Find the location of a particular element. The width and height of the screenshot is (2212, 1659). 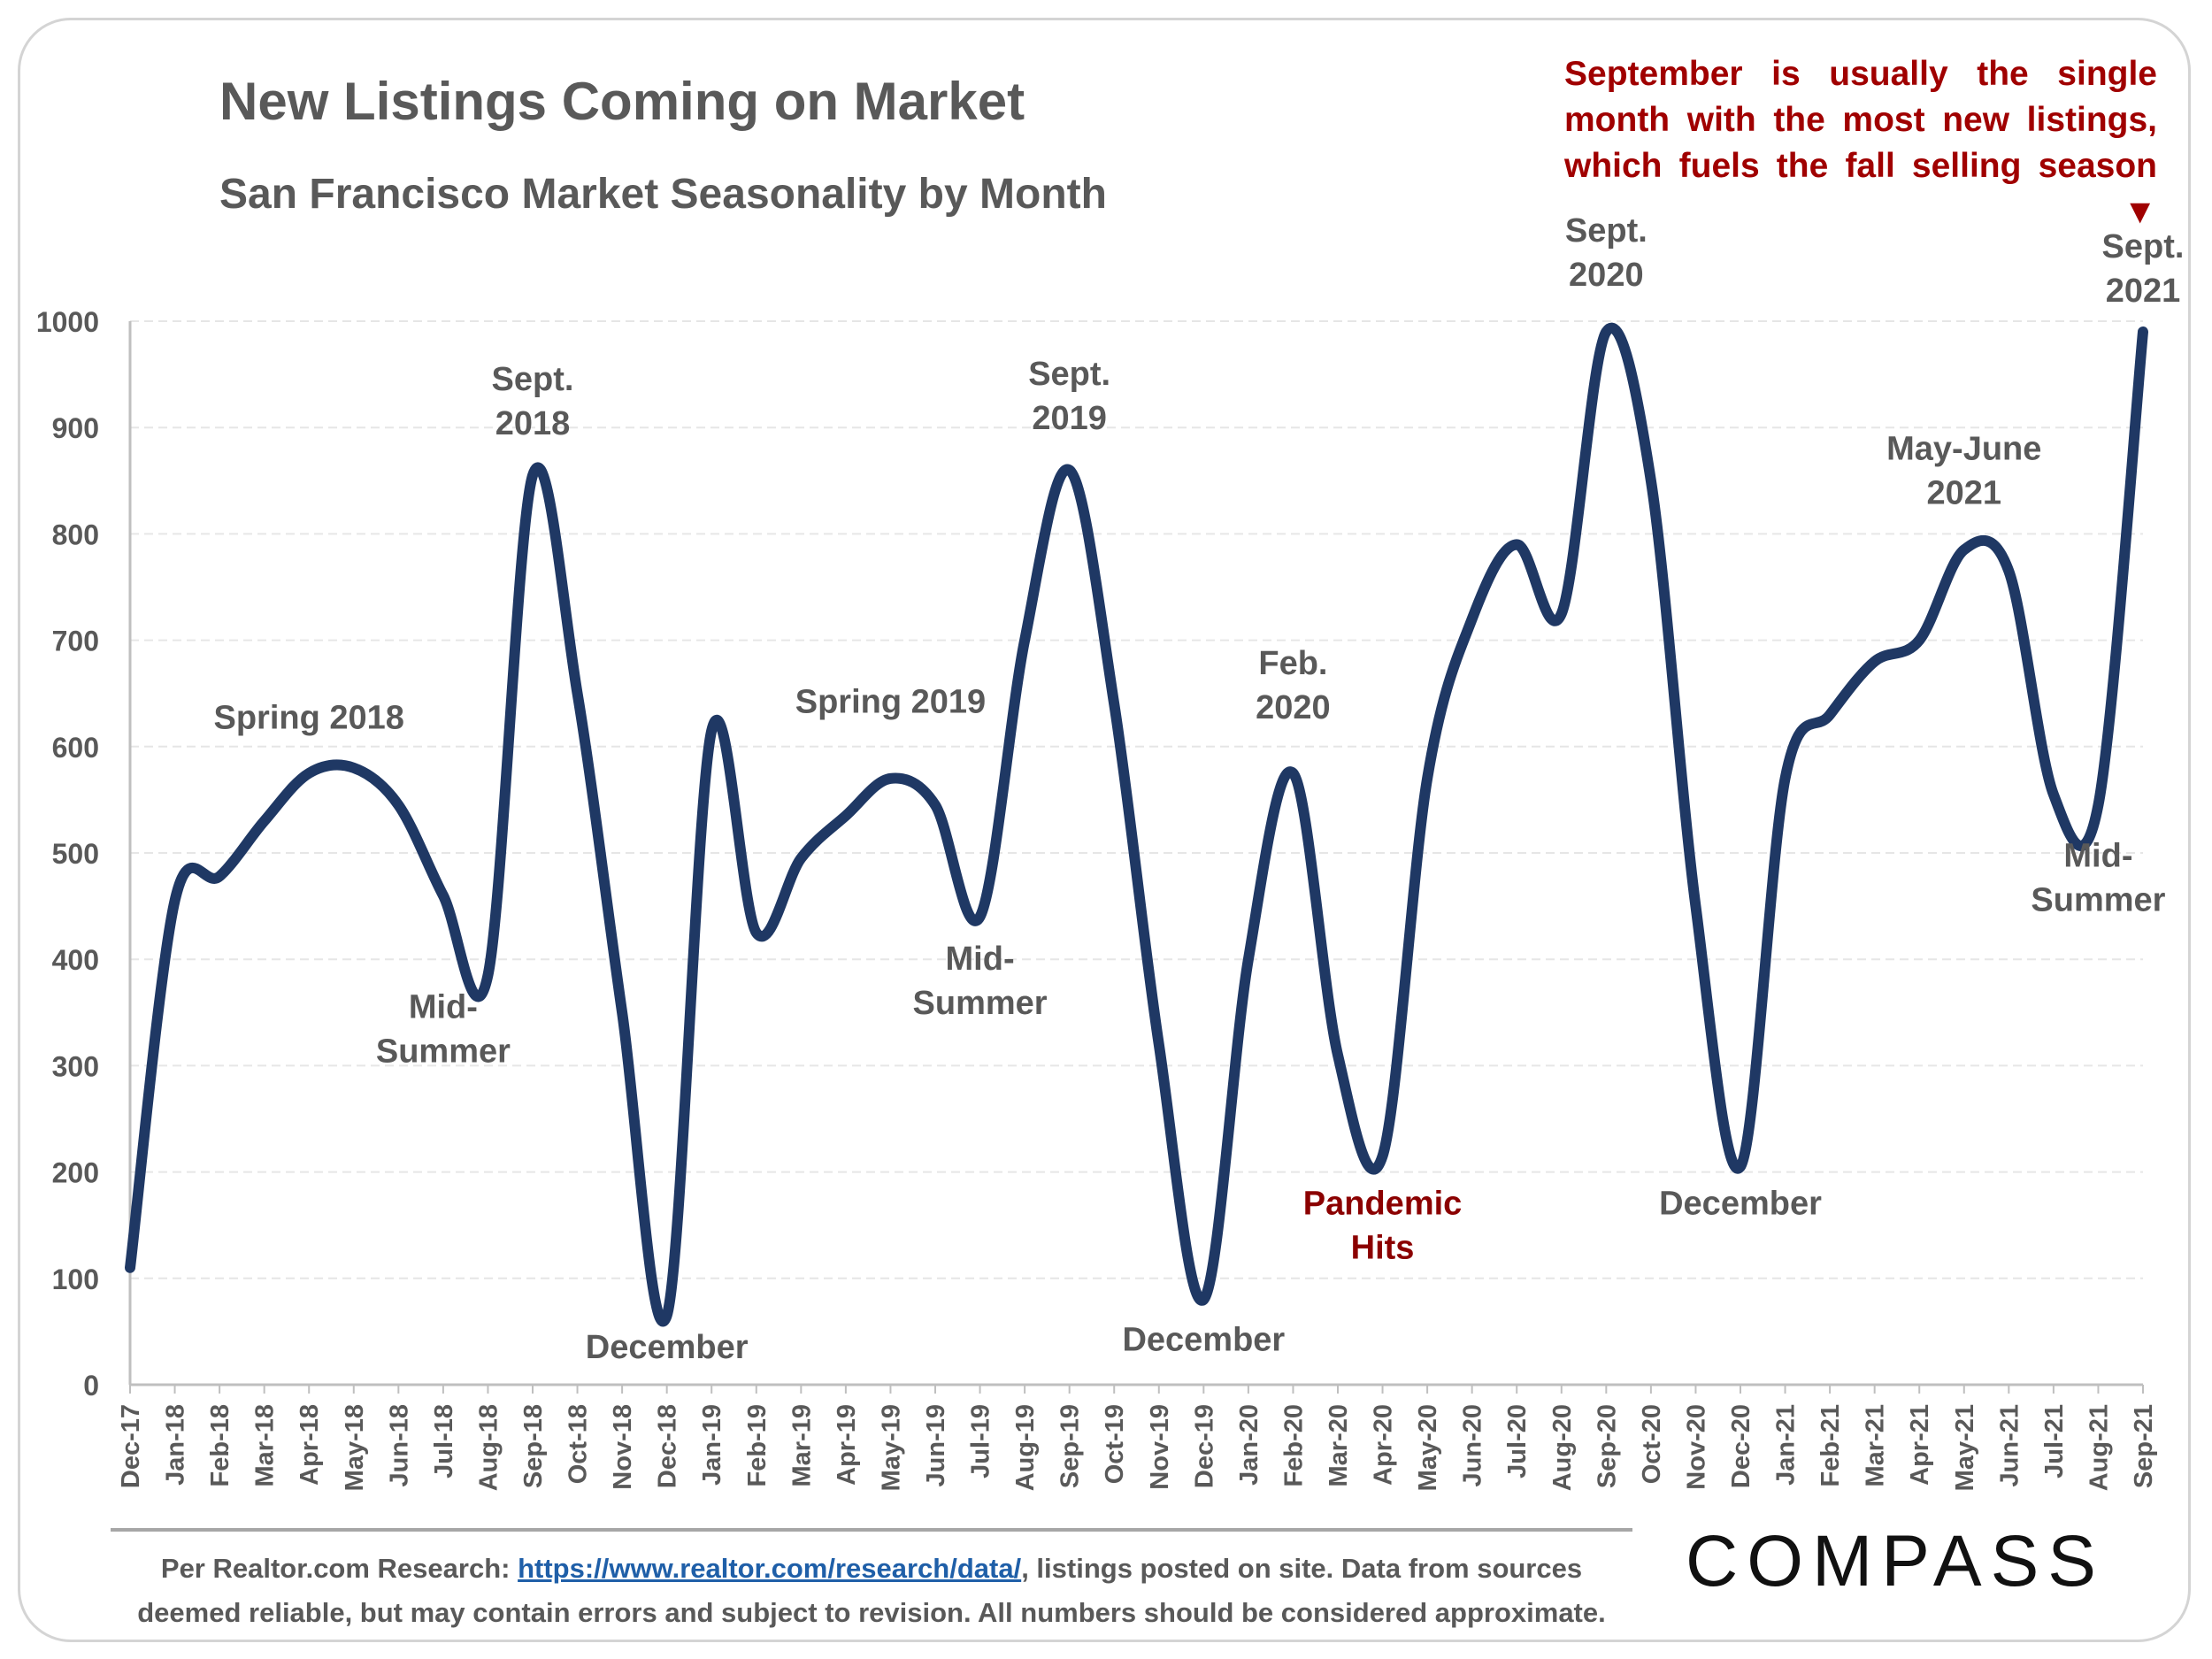

y-tick-label: 1000 is located at coordinates (67, 322).